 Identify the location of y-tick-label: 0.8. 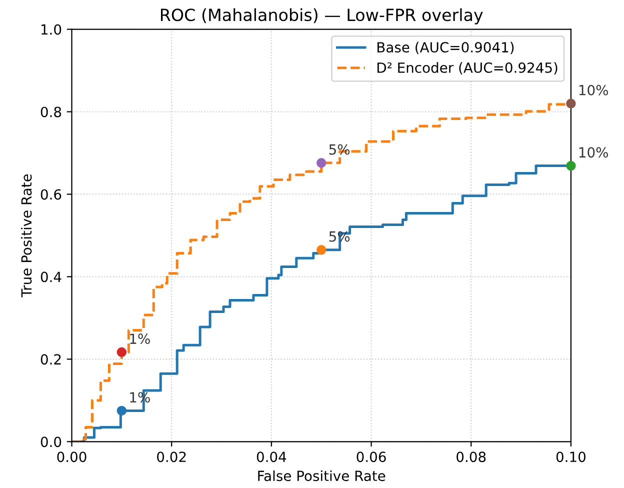
(51, 112).